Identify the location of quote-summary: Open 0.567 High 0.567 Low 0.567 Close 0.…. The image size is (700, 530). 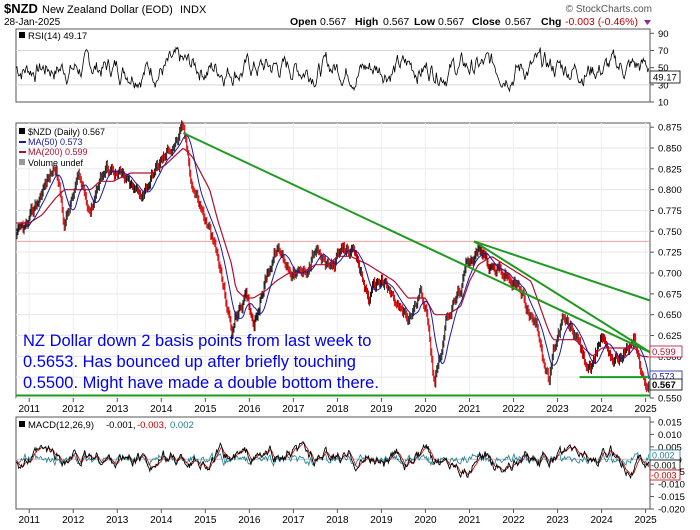
(470, 22).